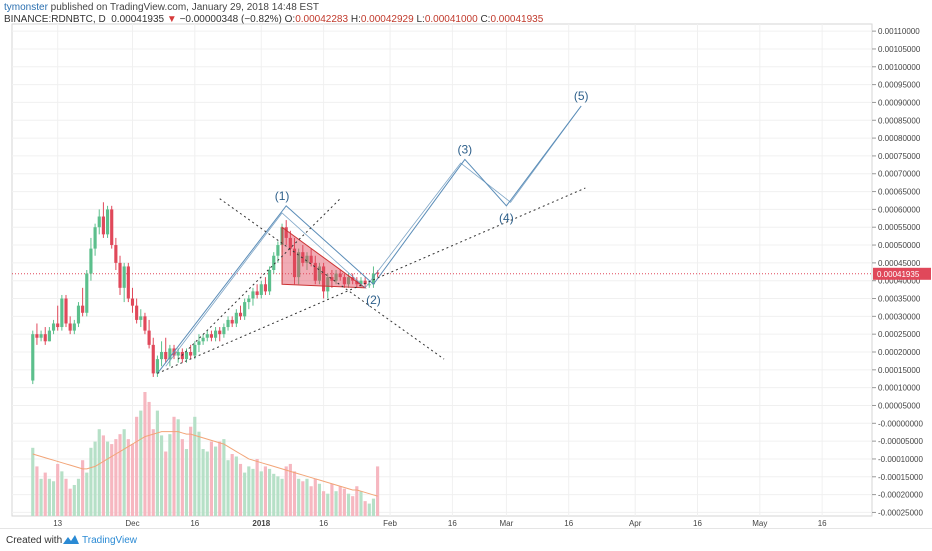 The image size is (932, 551). I want to click on y-tick-label: 0.00020000, so click(899, 352).